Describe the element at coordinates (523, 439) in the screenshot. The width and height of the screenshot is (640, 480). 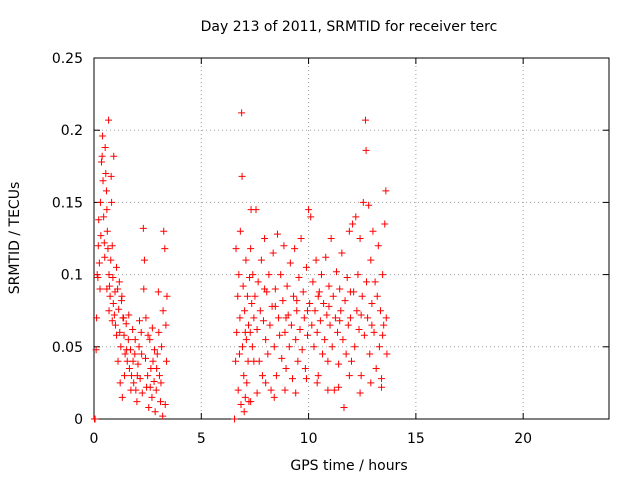
I see `x-tick-label: 20` at that location.